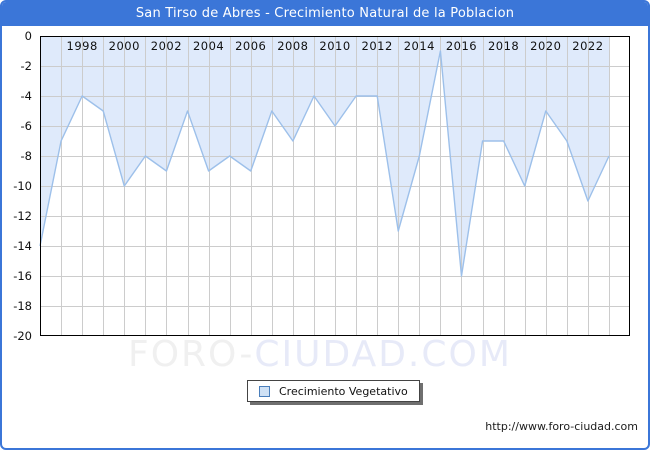 This screenshot has height=450, width=650. What do you see at coordinates (250, 46) in the screenshot?
I see `x-tick-label: 2006` at bounding box center [250, 46].